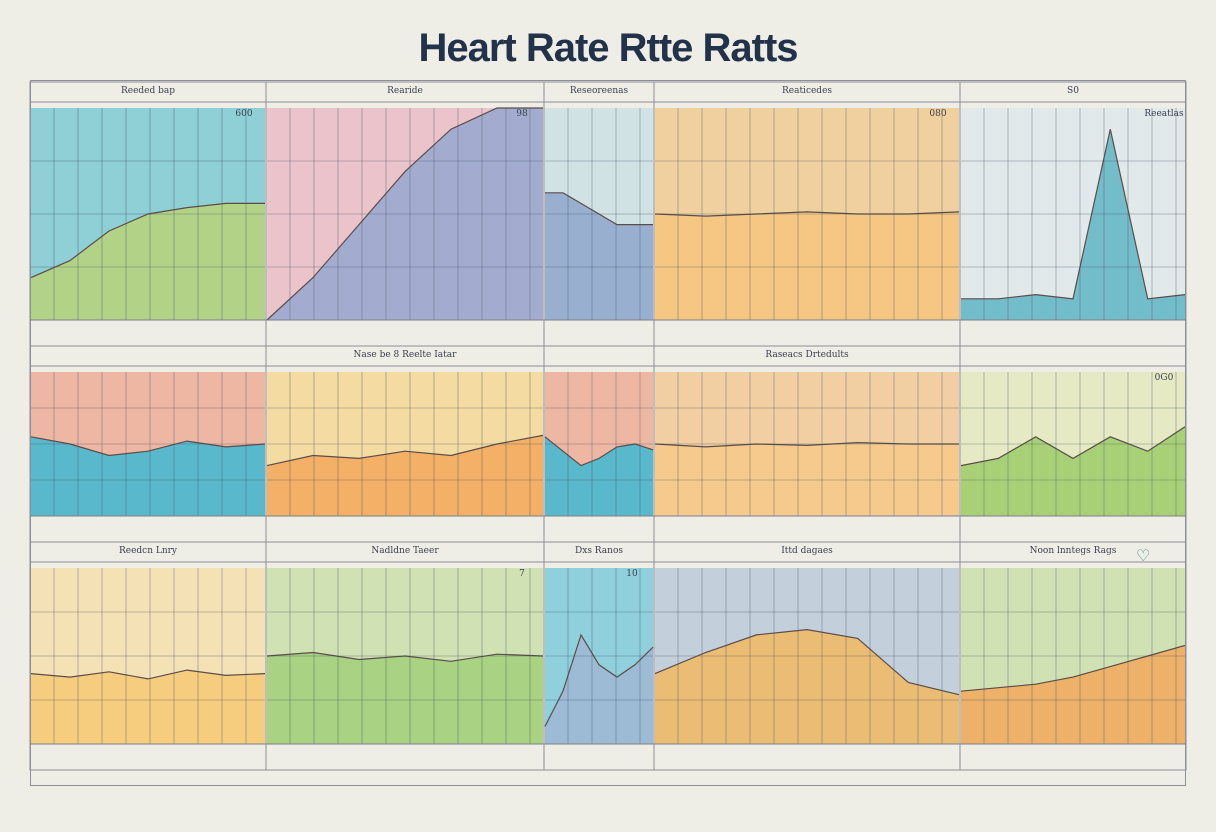 The image size is (1216, 832). What do you see at coordinates (599, 551) in the screenshot?
I see `panel-label: Dxs Ranos` at bounding box center [599, 551].